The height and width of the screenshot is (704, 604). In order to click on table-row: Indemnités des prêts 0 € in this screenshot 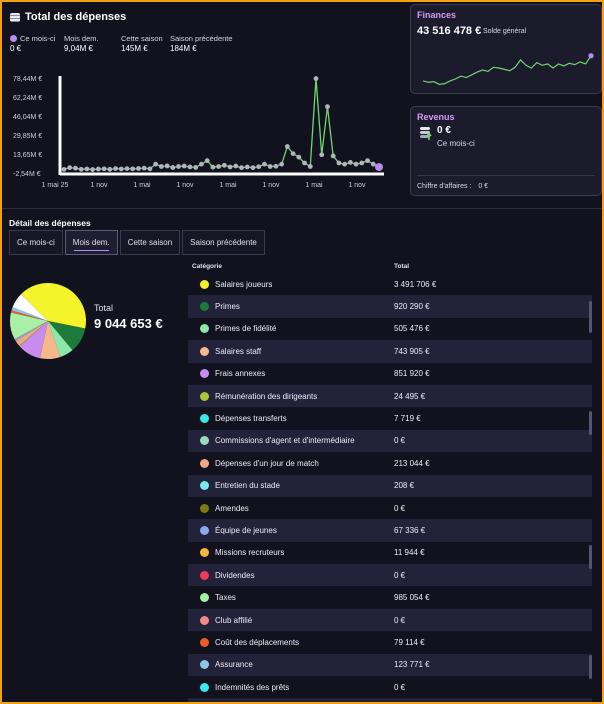, I will do `click(390, 687)`.